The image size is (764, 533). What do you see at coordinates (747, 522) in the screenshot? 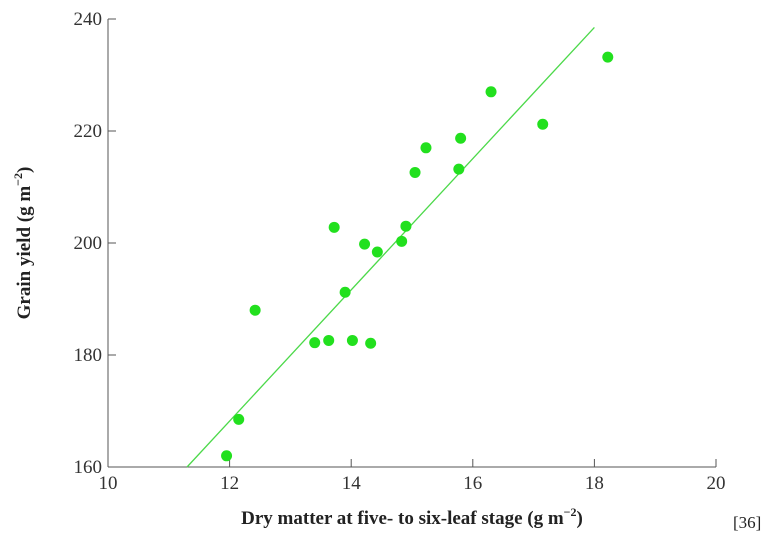
I see `reference-label: [36]` at bounding box center [747, 522].